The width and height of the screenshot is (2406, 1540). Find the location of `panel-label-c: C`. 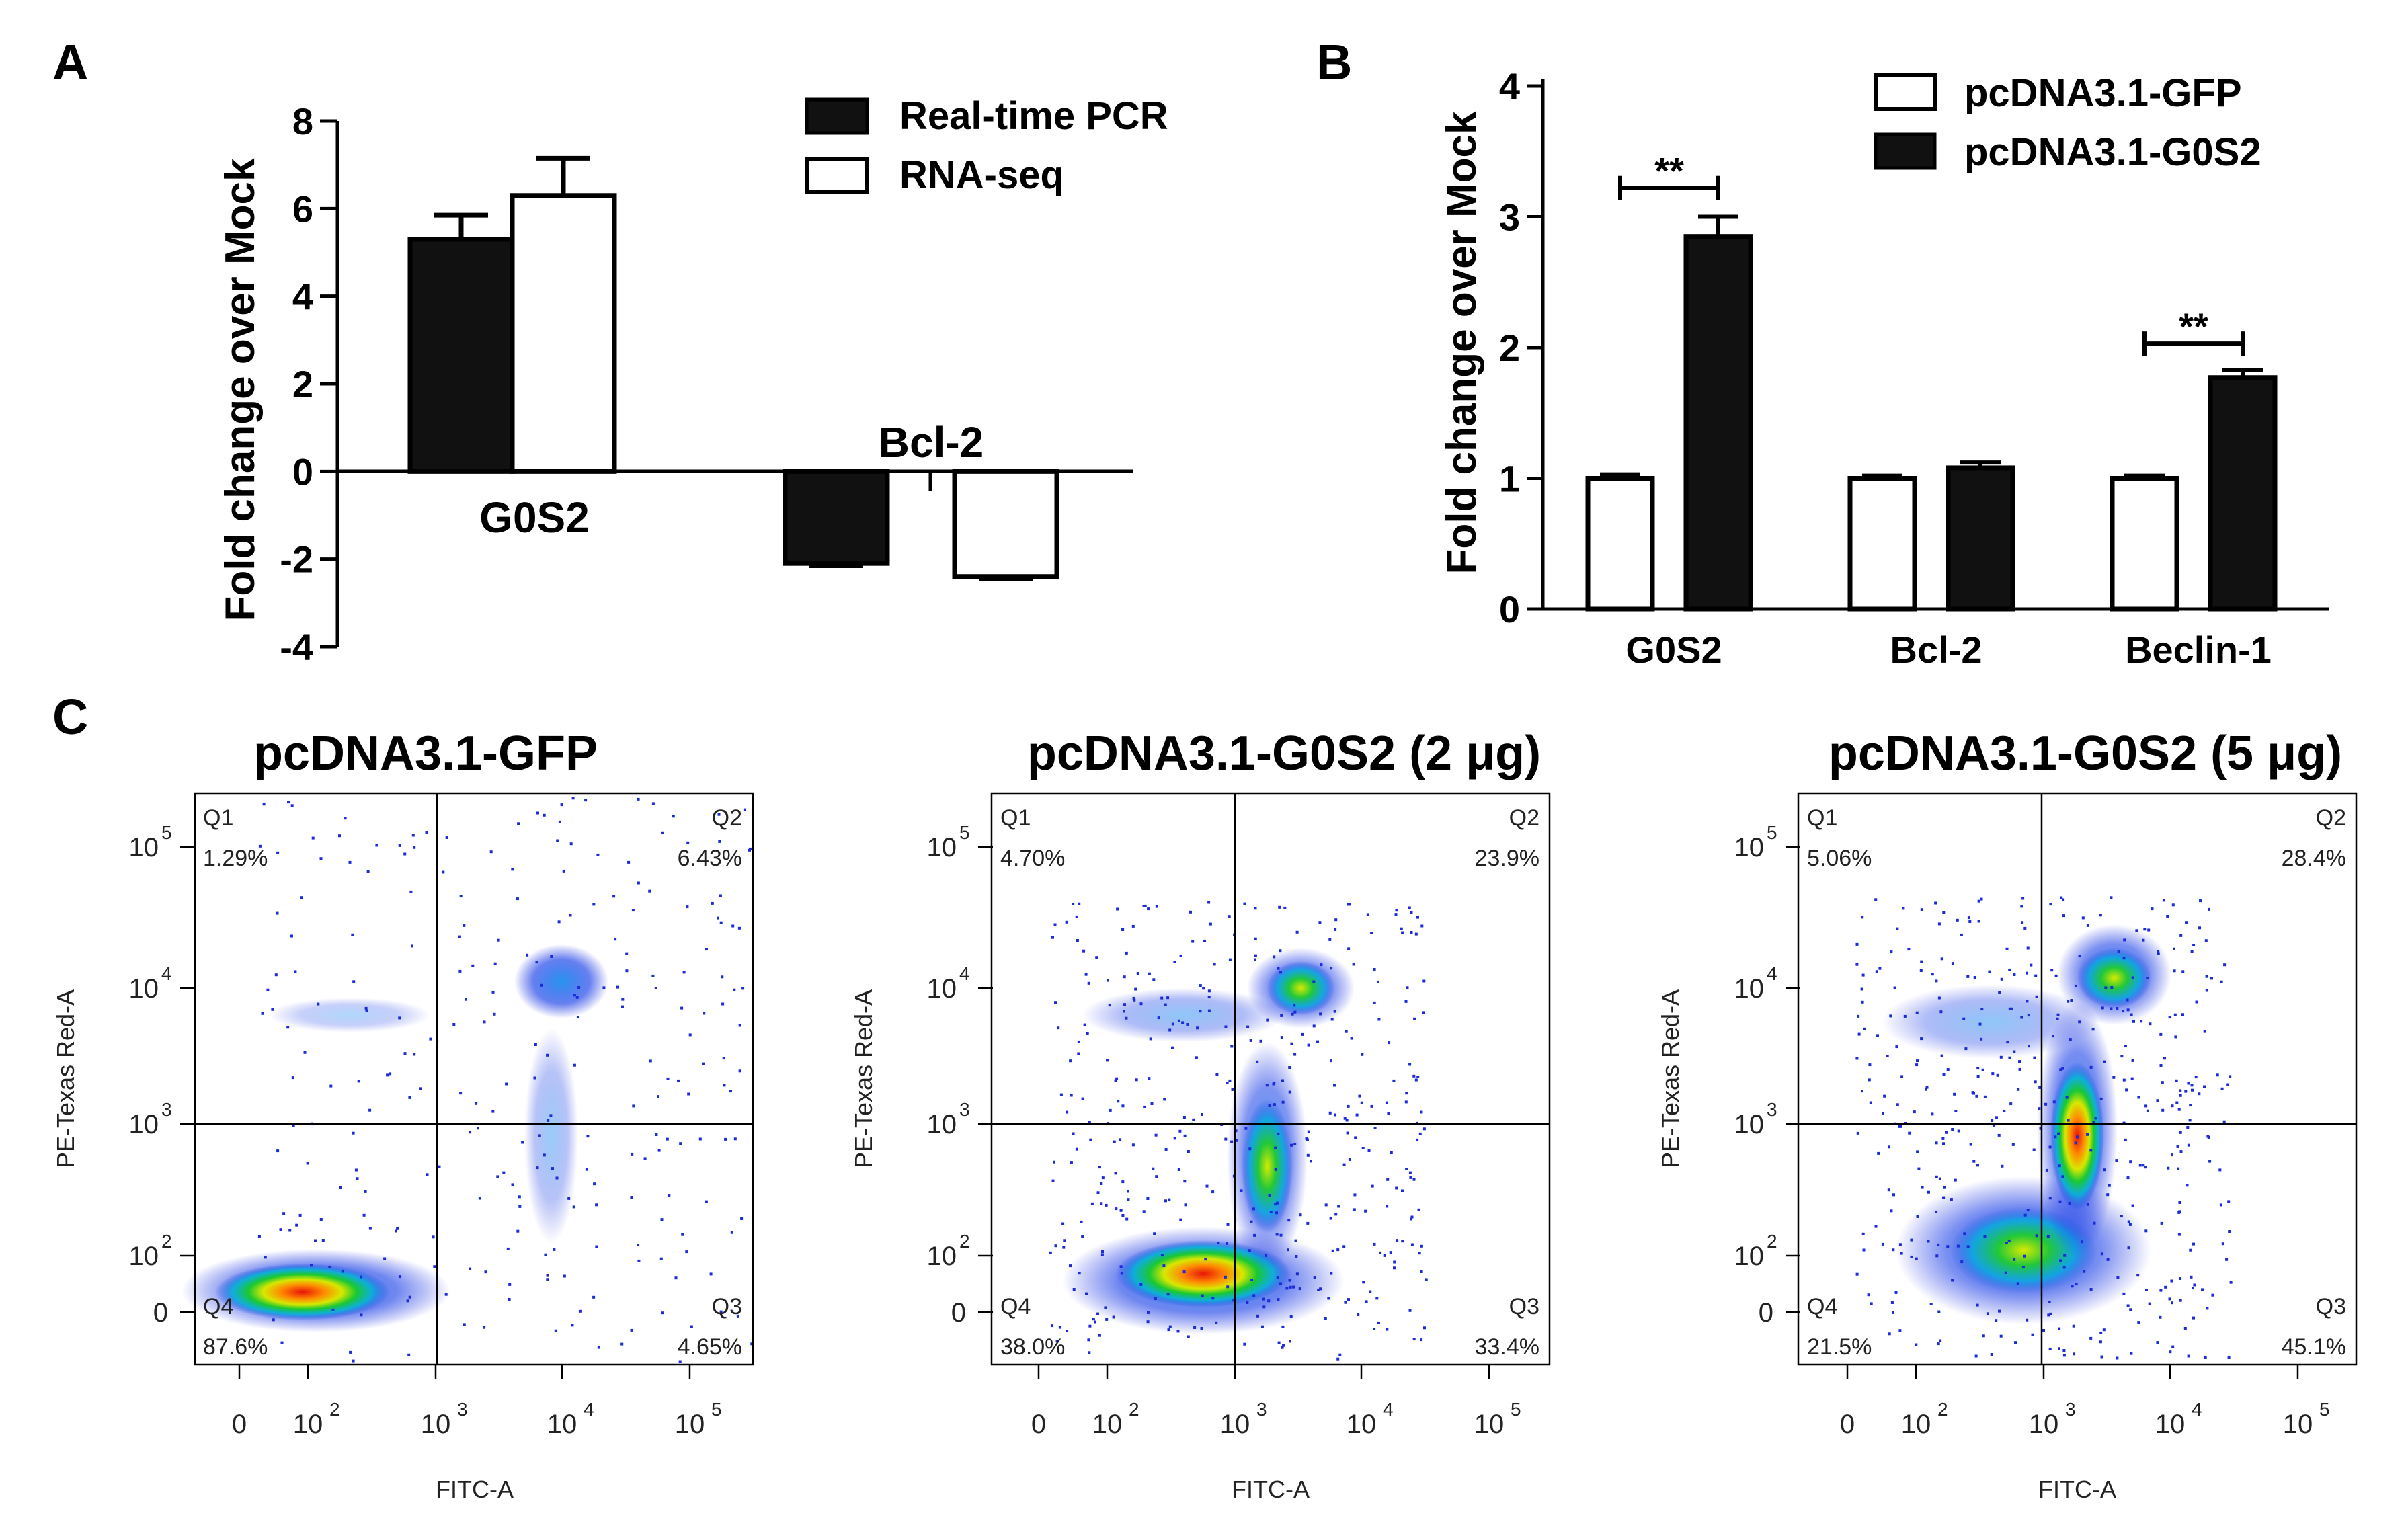

panel-label-c: C is located at coordinates (70, 717).